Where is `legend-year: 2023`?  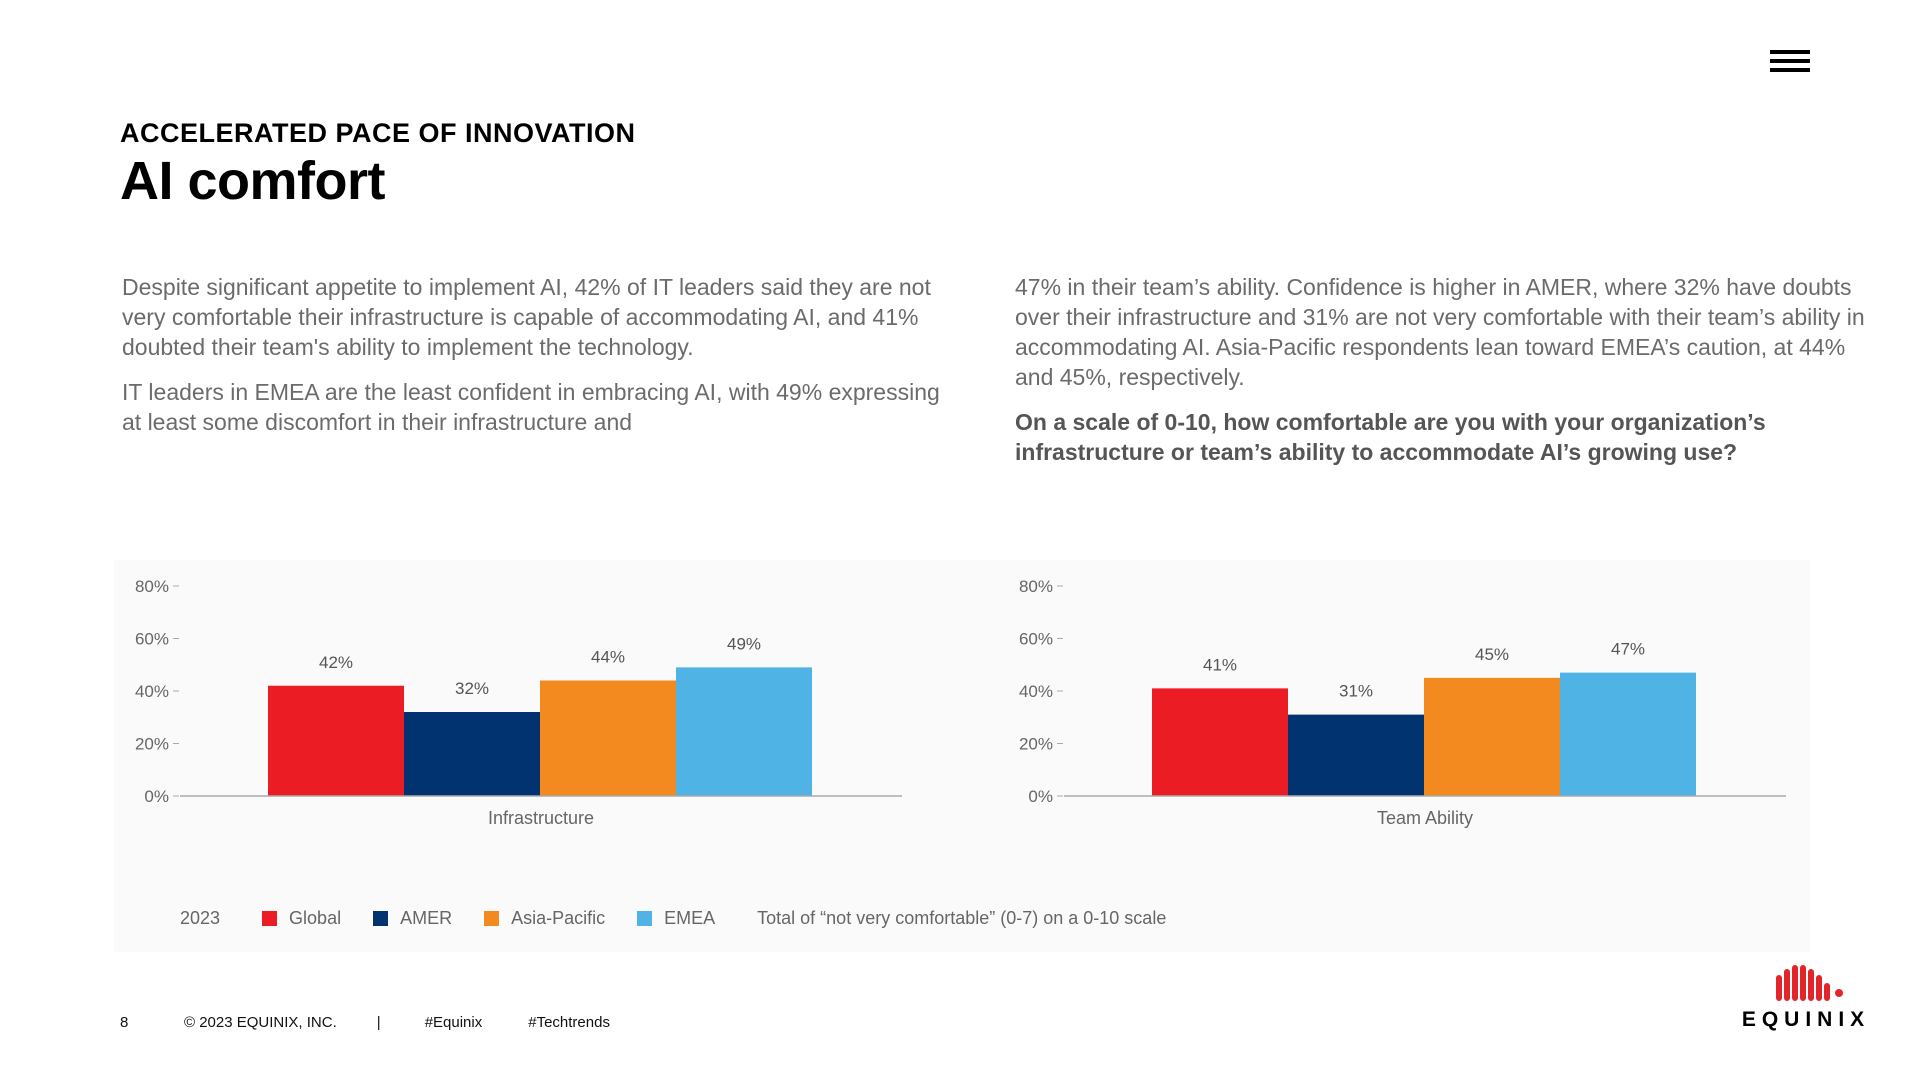 legend-year: 2023 is located at coordinates (200, 917).